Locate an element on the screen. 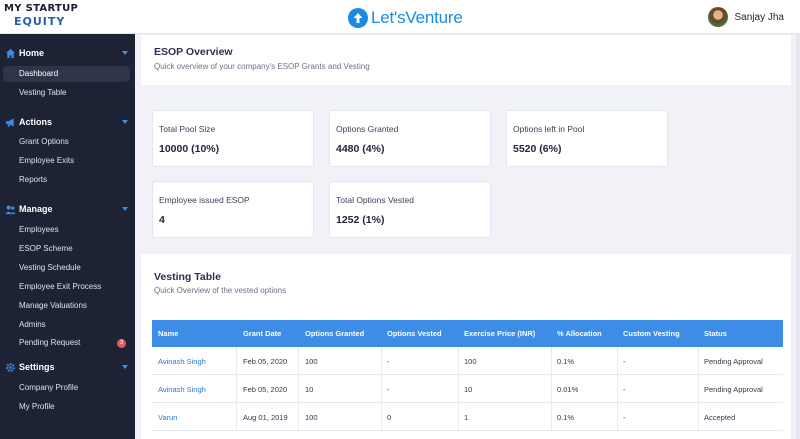 This screenshot has width=800, height=439. sidebar-item-vesting-schedule: Vesting Schedule is located at coordinates (50, 267).